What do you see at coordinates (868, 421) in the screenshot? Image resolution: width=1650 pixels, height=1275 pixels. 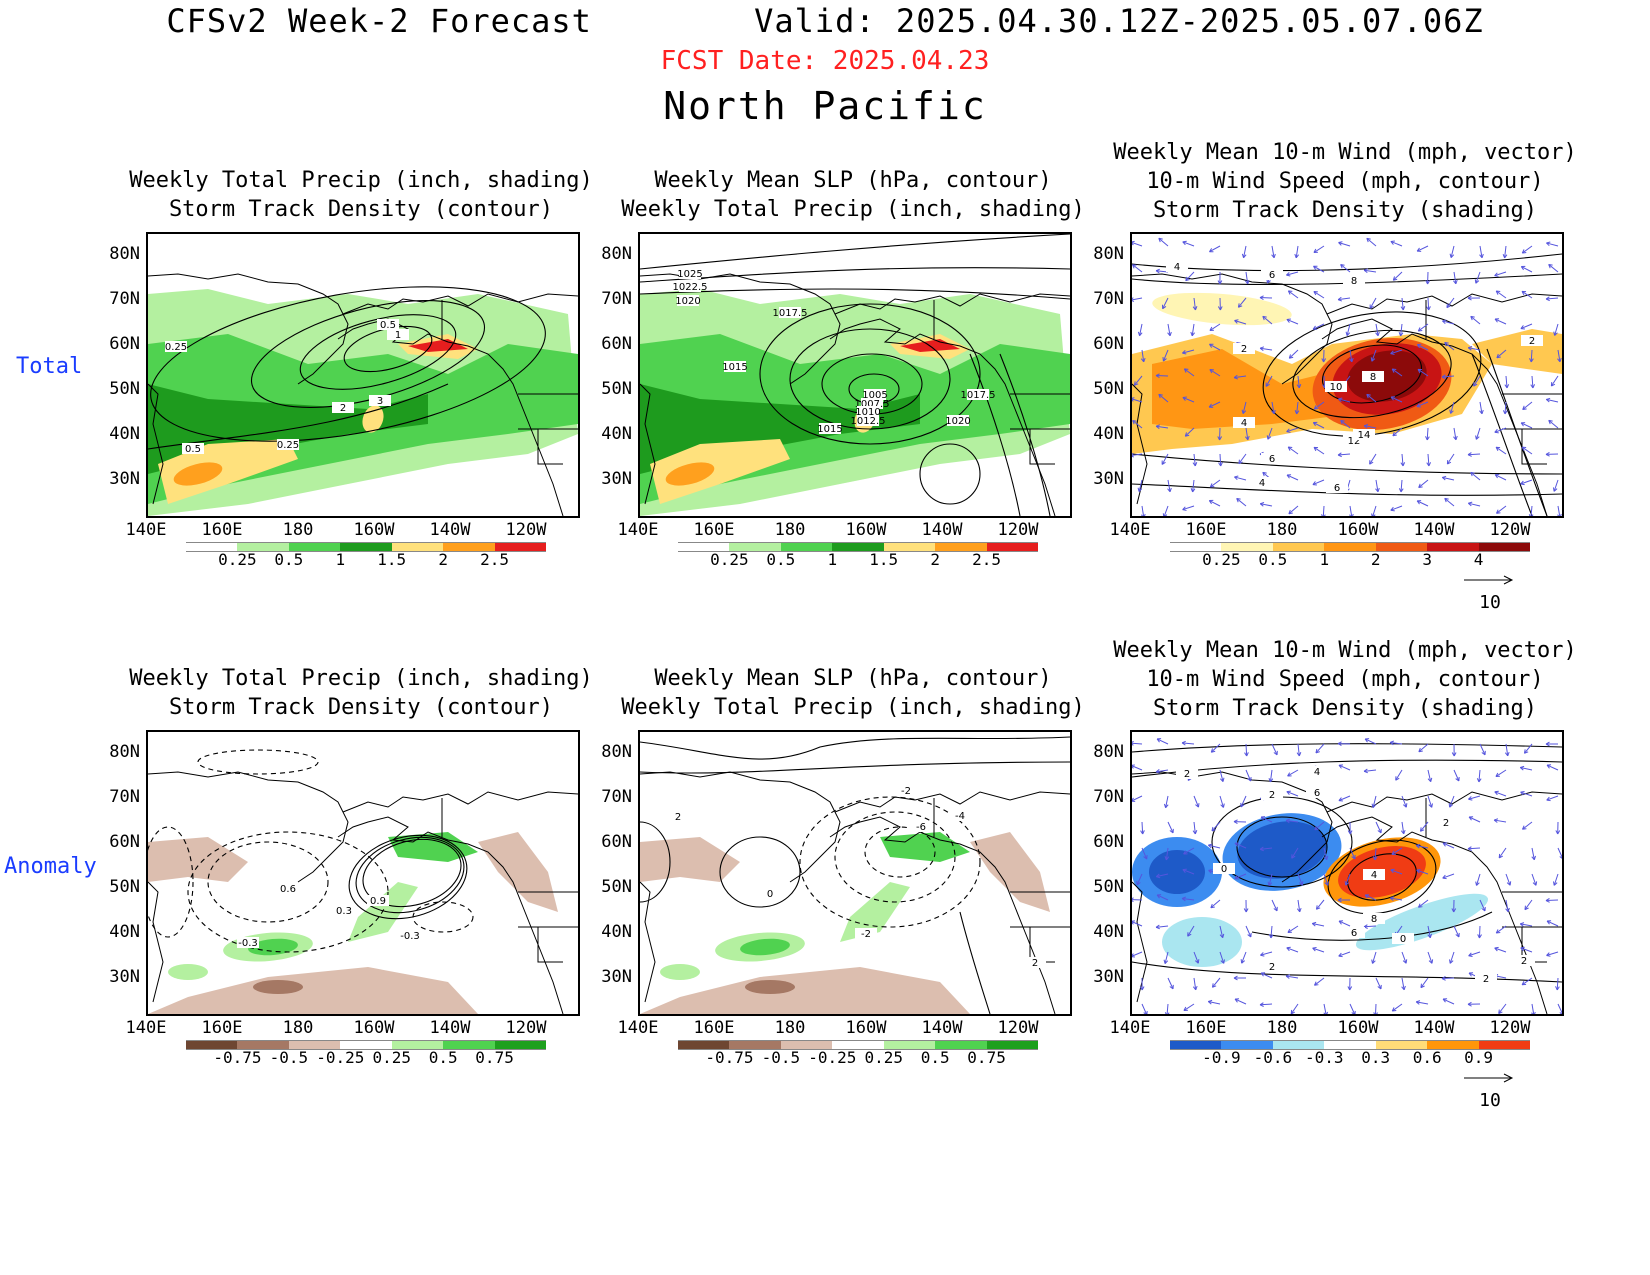 I see `contour-label: 1012.5` at bounding box center [868, 421].